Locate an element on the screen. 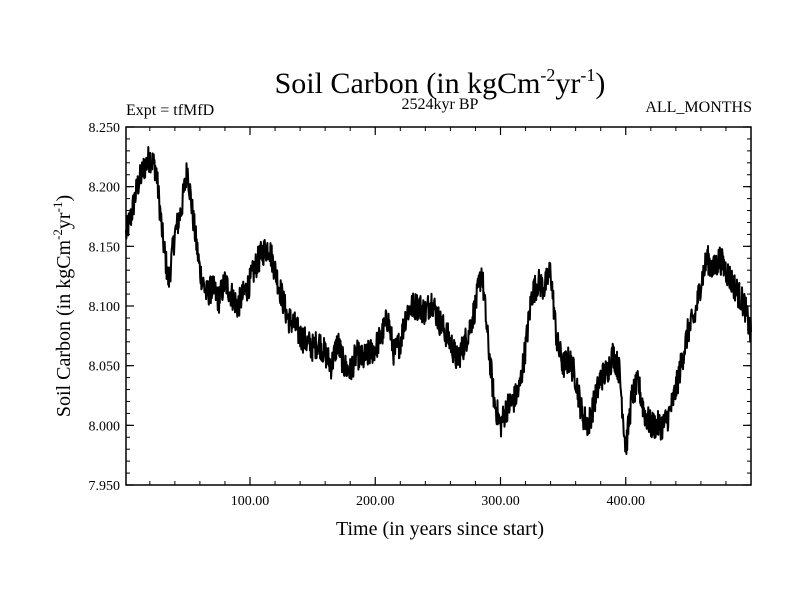 This screenshot has width=800, height=600. x-tick-label: 100.00 is located at coordinates (250, 501).